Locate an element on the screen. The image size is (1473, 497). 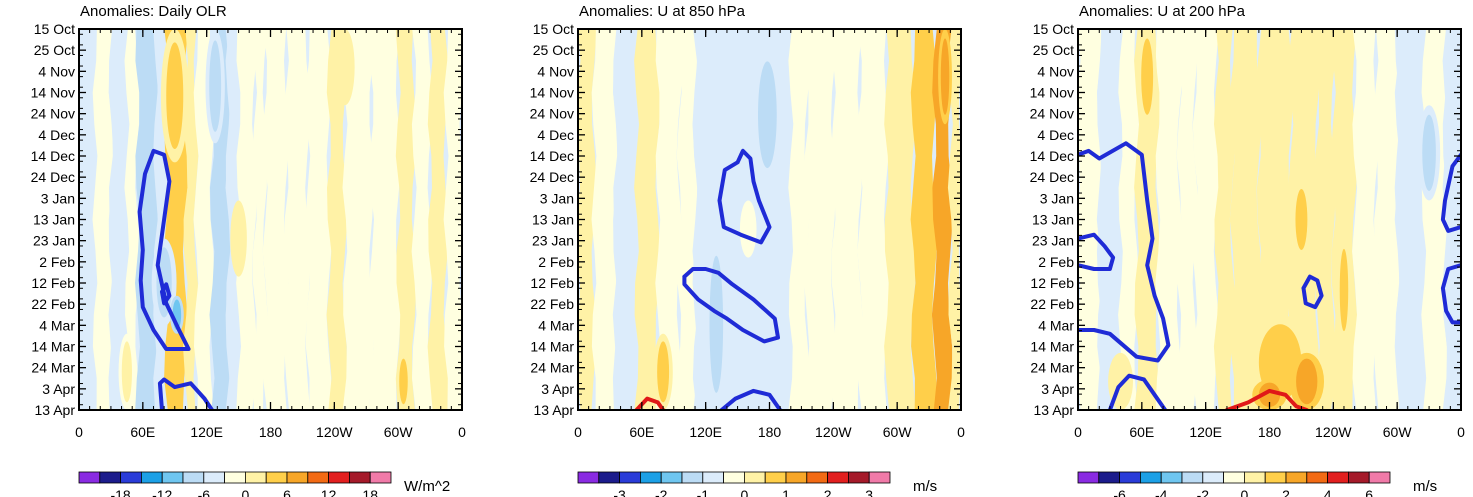
x-tick-label: 60E is located at coordinates (641, 432).